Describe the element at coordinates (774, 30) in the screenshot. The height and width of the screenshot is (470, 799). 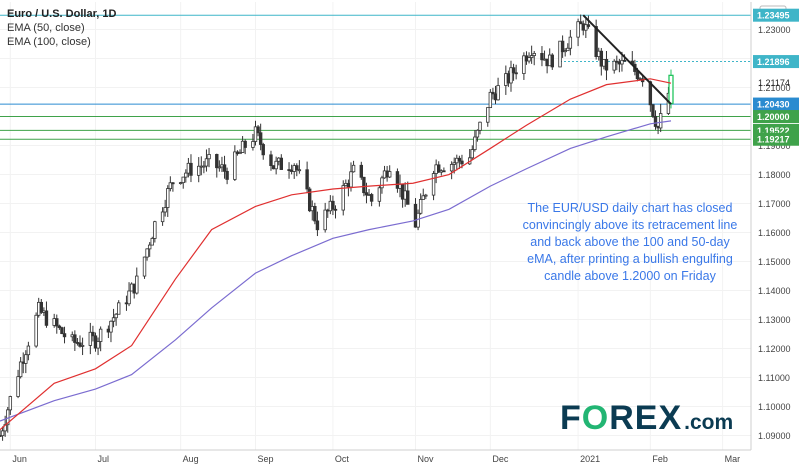
I see `y-tick-label: 1.23000` at that location.